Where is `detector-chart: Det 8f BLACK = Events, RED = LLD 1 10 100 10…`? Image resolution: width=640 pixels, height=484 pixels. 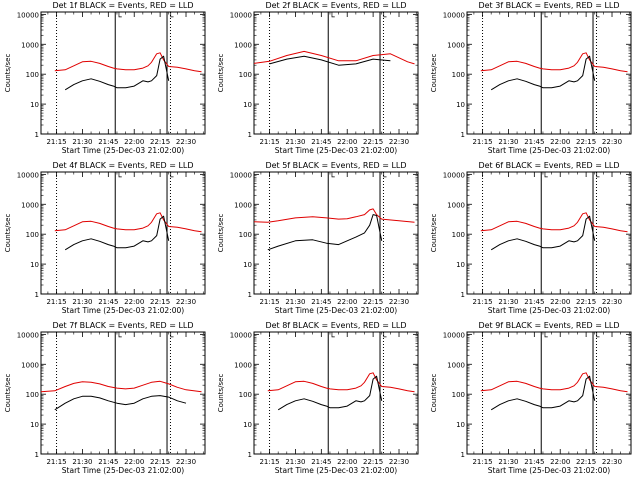 detector-chart: Det 8f BLACK = Events, RED = LLD 1 10 100 10… is located at coordinates (318, 398).